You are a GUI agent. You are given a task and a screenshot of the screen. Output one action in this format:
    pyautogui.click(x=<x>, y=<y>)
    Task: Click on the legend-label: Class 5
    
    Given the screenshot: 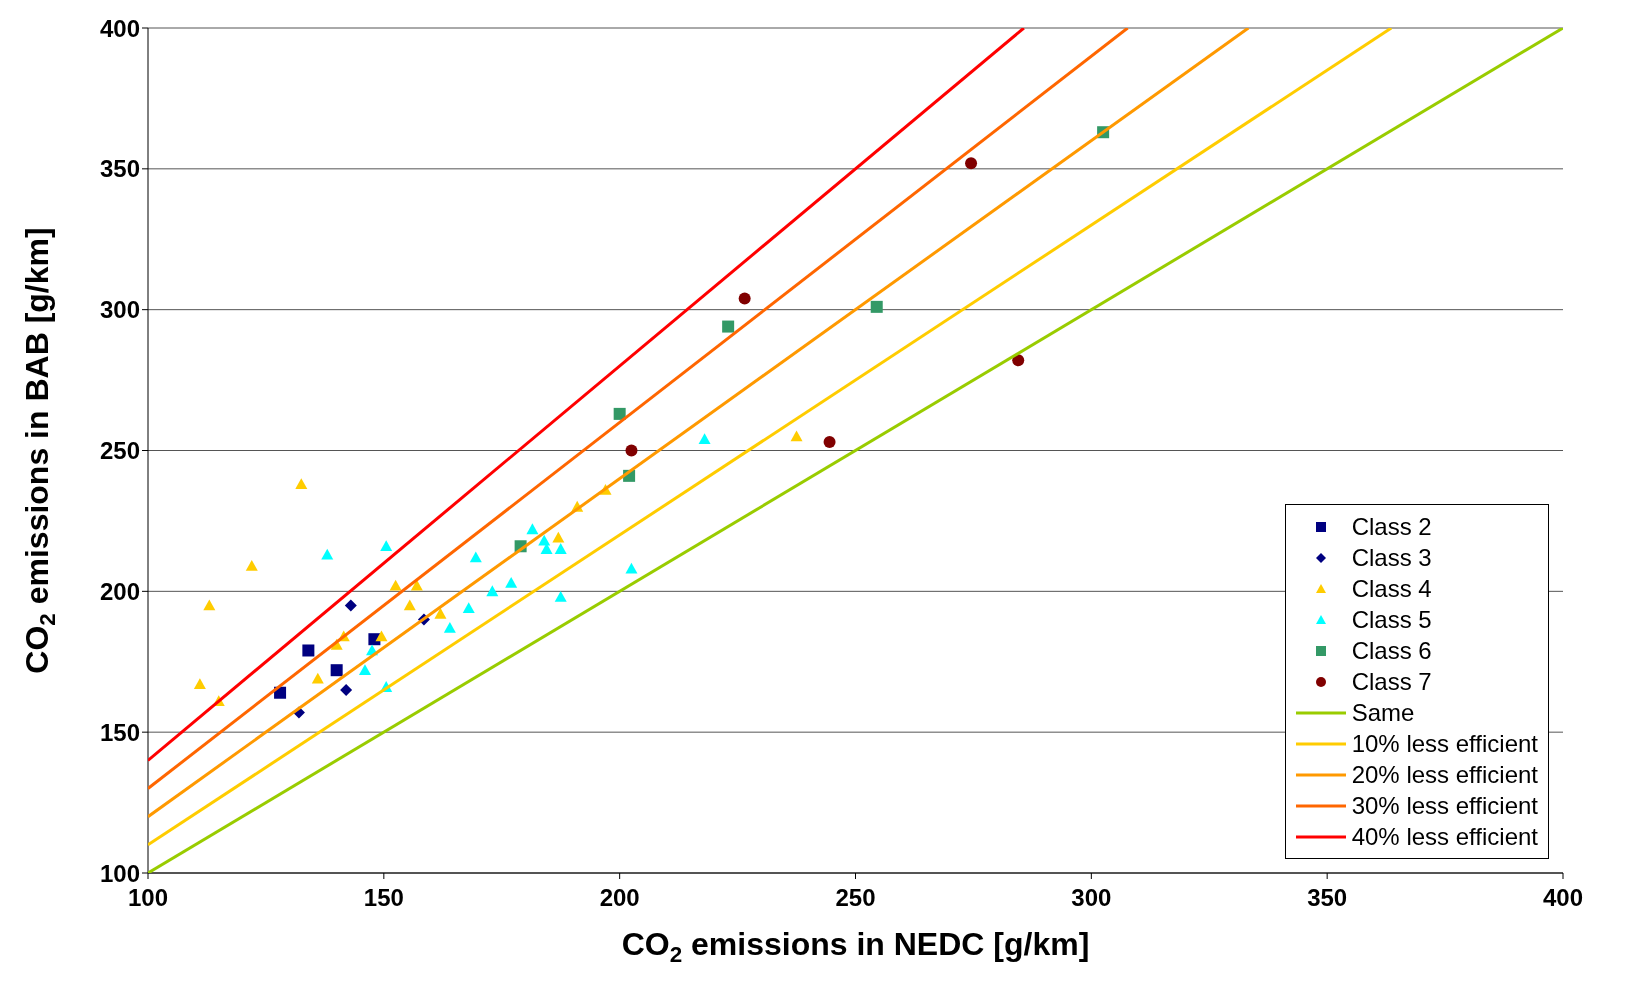 What is the action you would take?
    pyautogui.click(x=1391, y=619)
    